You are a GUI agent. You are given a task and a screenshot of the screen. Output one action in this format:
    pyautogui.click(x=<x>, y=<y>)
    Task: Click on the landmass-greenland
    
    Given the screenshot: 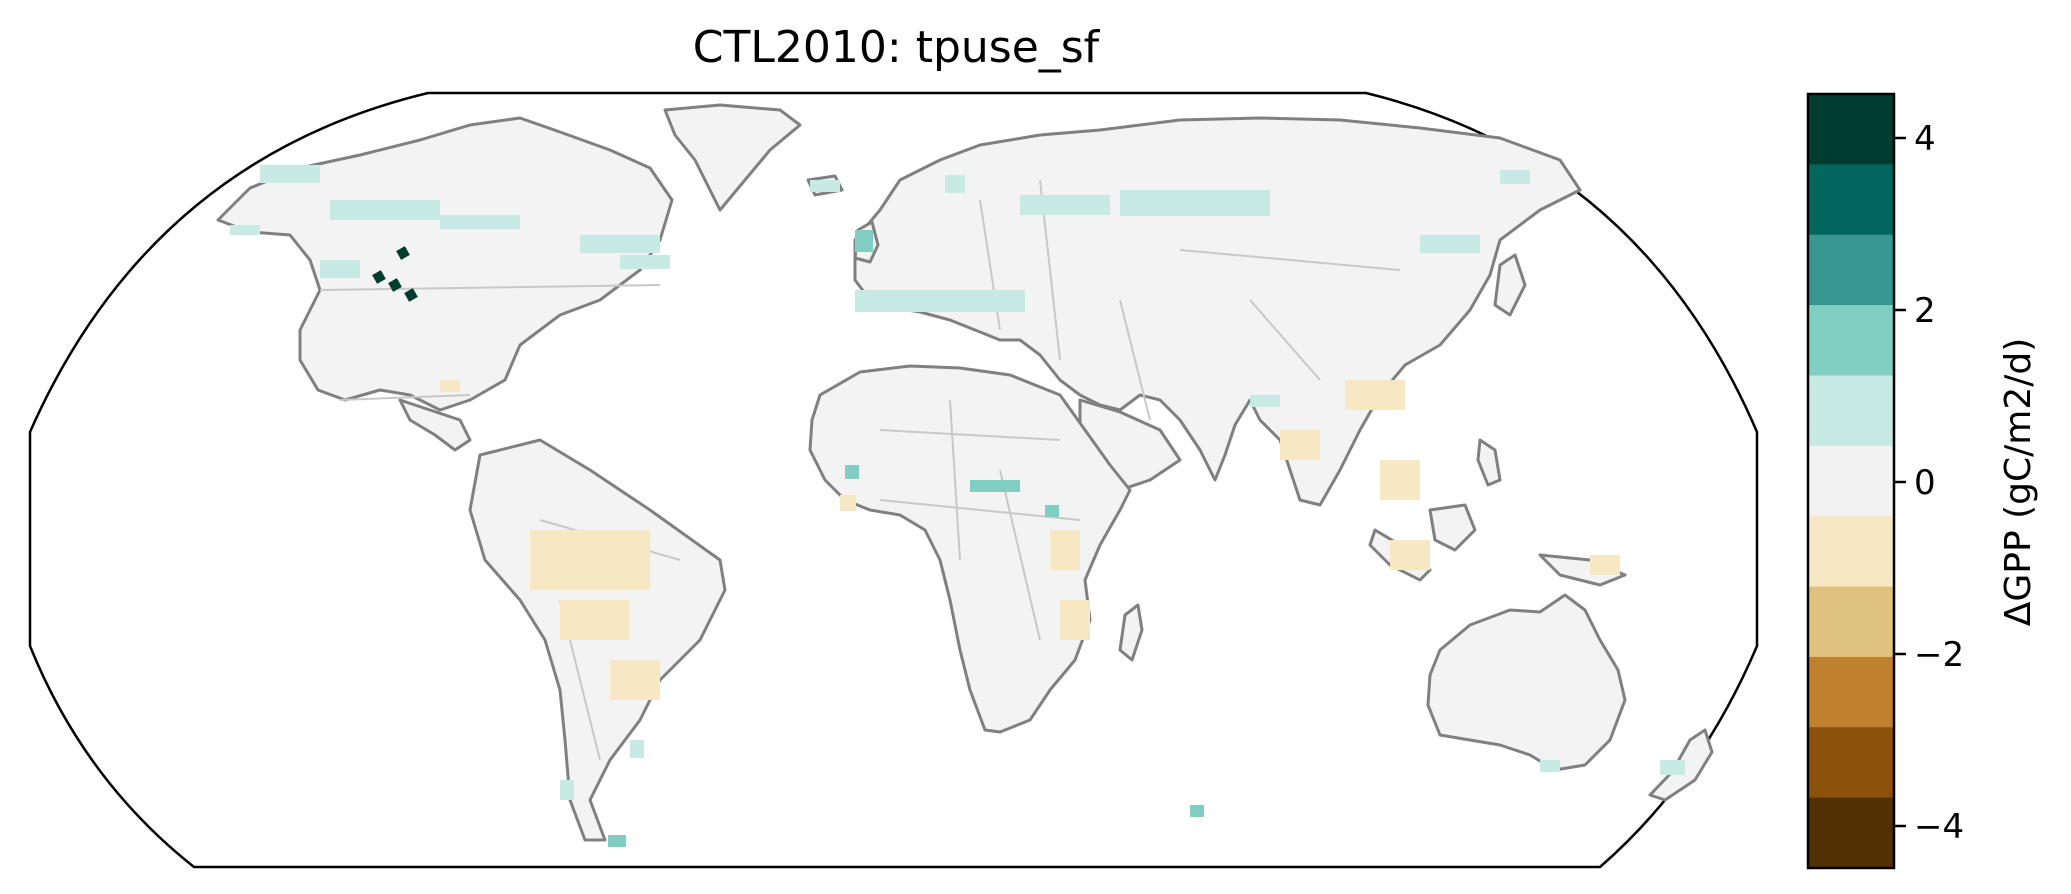 What is the action you would take?
    pyautogui.click(x=732, y=157)
    